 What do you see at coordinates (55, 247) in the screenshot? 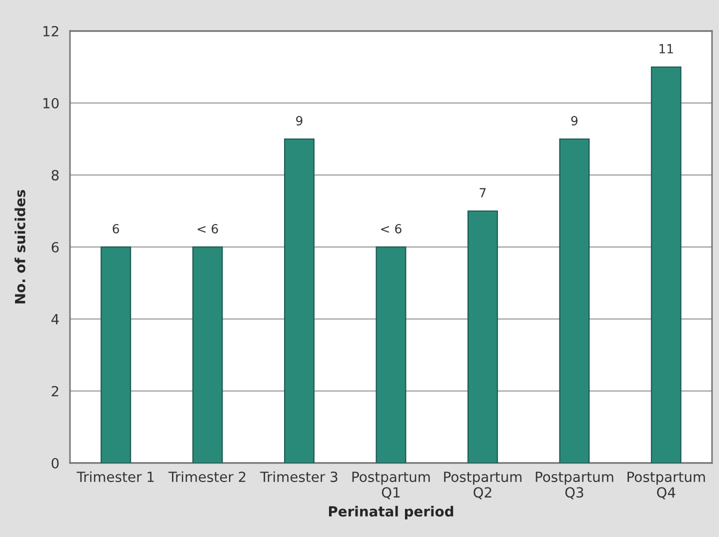
I see `y-tick-label: 6` at bounding box center [55, 247].